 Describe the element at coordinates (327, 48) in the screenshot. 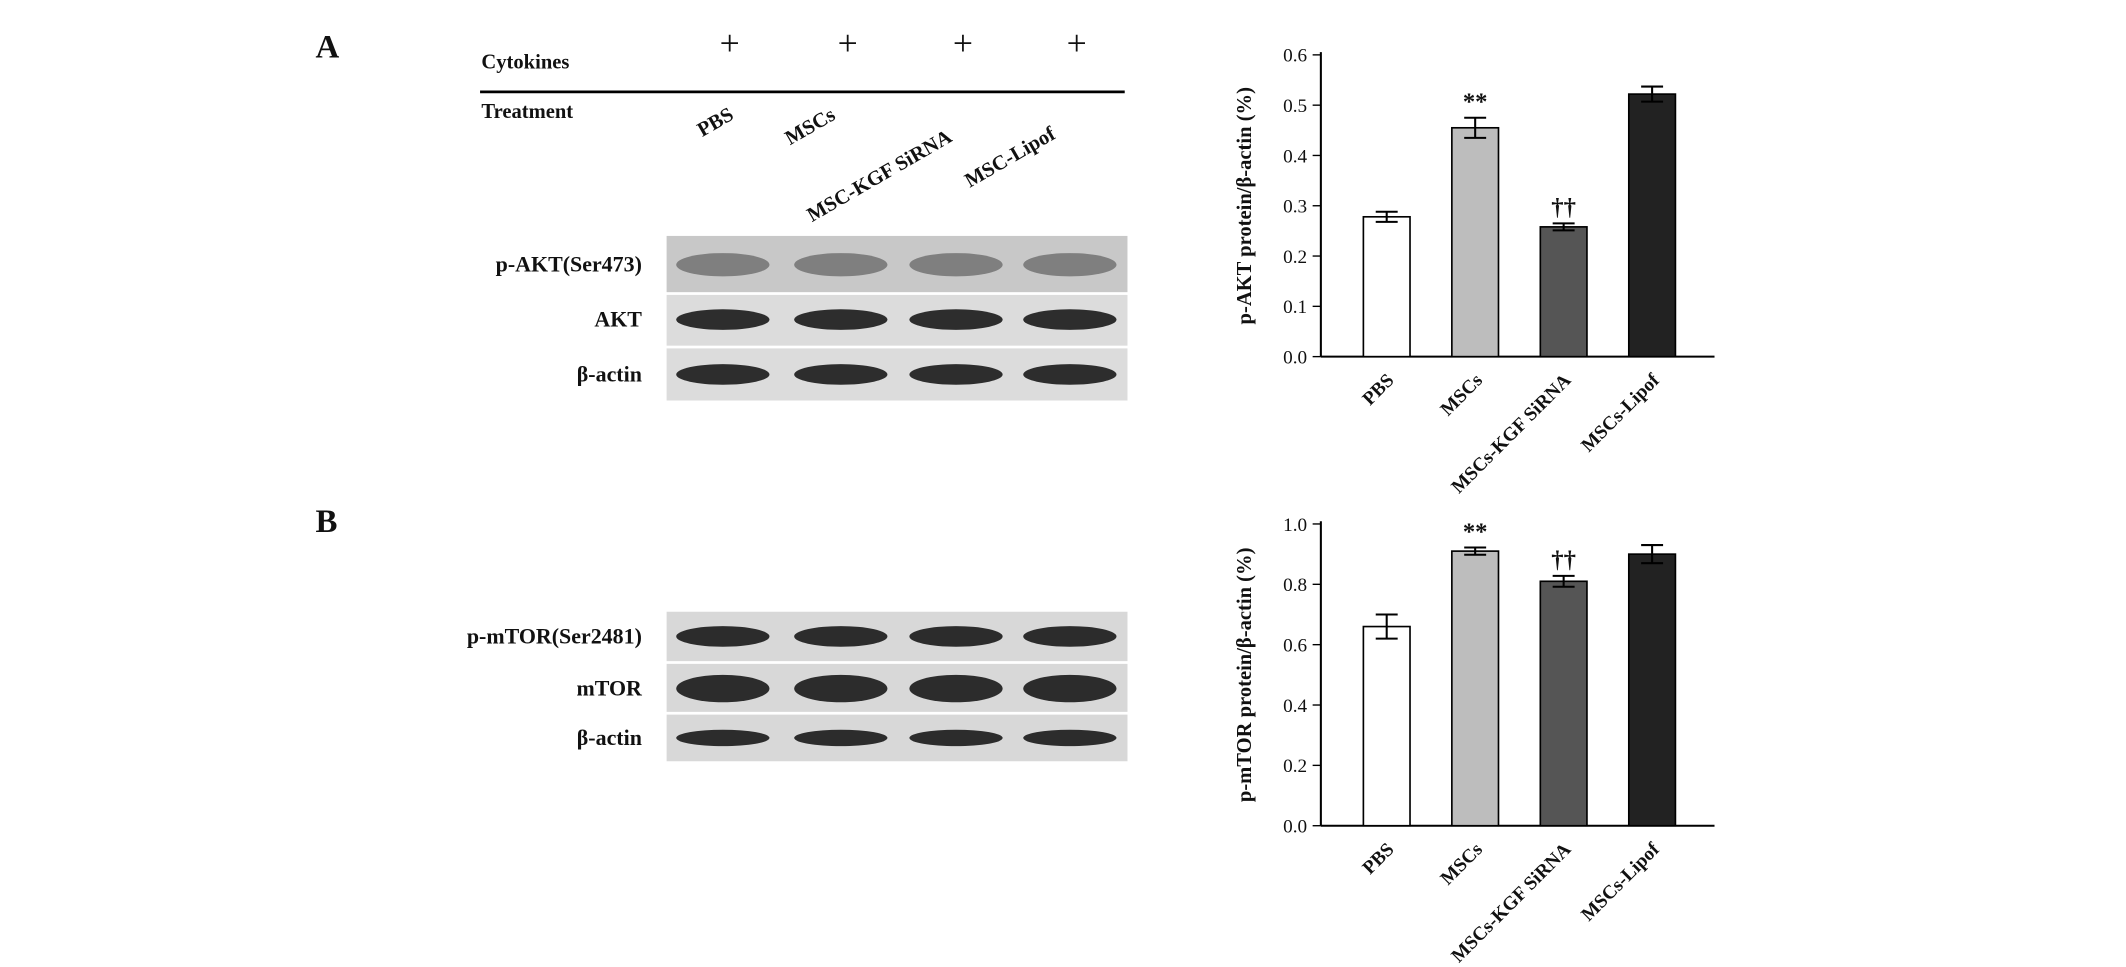

I see `panel-label: A` at that location.